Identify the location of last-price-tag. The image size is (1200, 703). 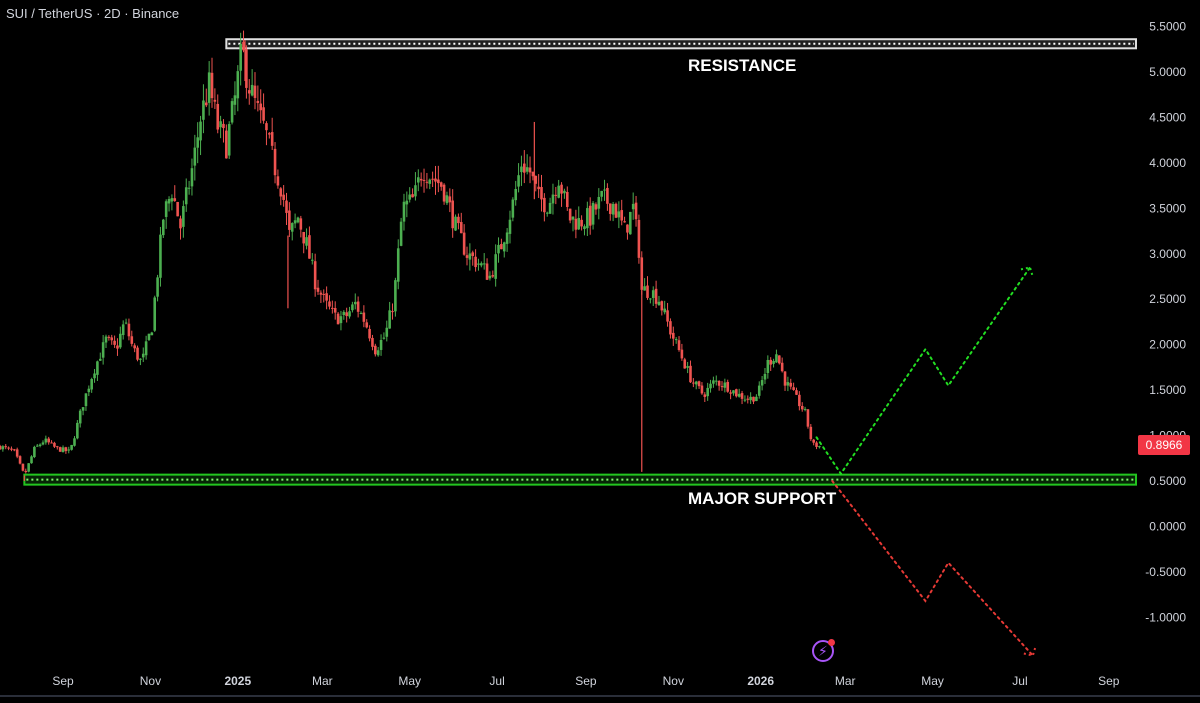
(1164, 444).